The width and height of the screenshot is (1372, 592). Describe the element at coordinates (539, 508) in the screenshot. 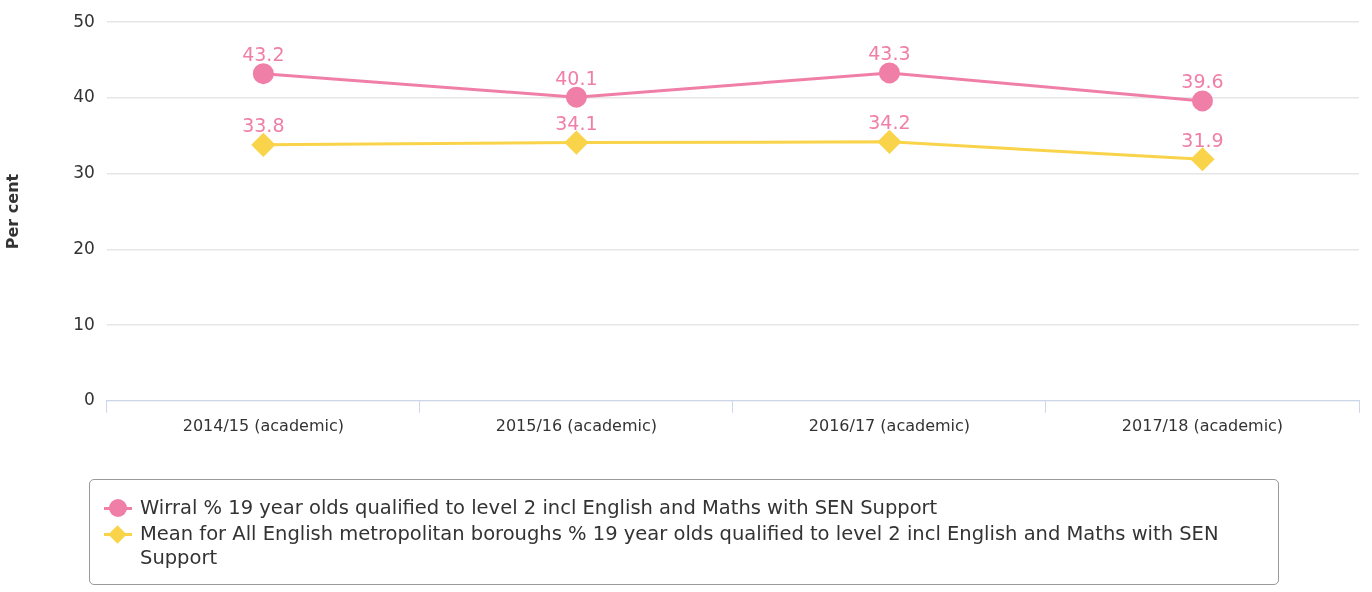

I see `legend-label: Wirral % 19 year olds qualified to level 2 incl English and Maths with SEN Support` at that location.